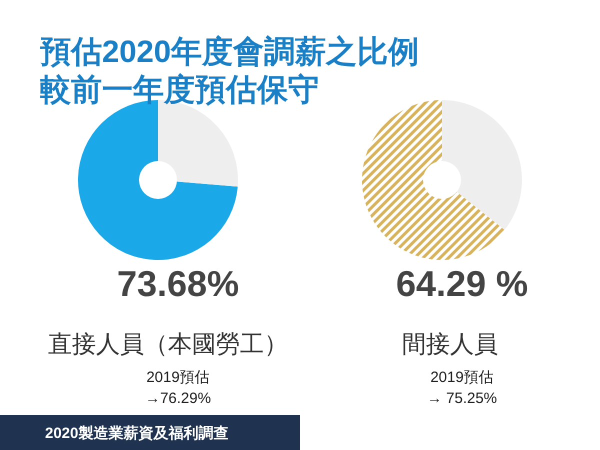 This screenshot has width=600, height=450. What do you see at coordinates (179, 89) in the screenshot?
I see `chart-subtitle: 較前一年度預估保守` at bounding box center [179, 89].